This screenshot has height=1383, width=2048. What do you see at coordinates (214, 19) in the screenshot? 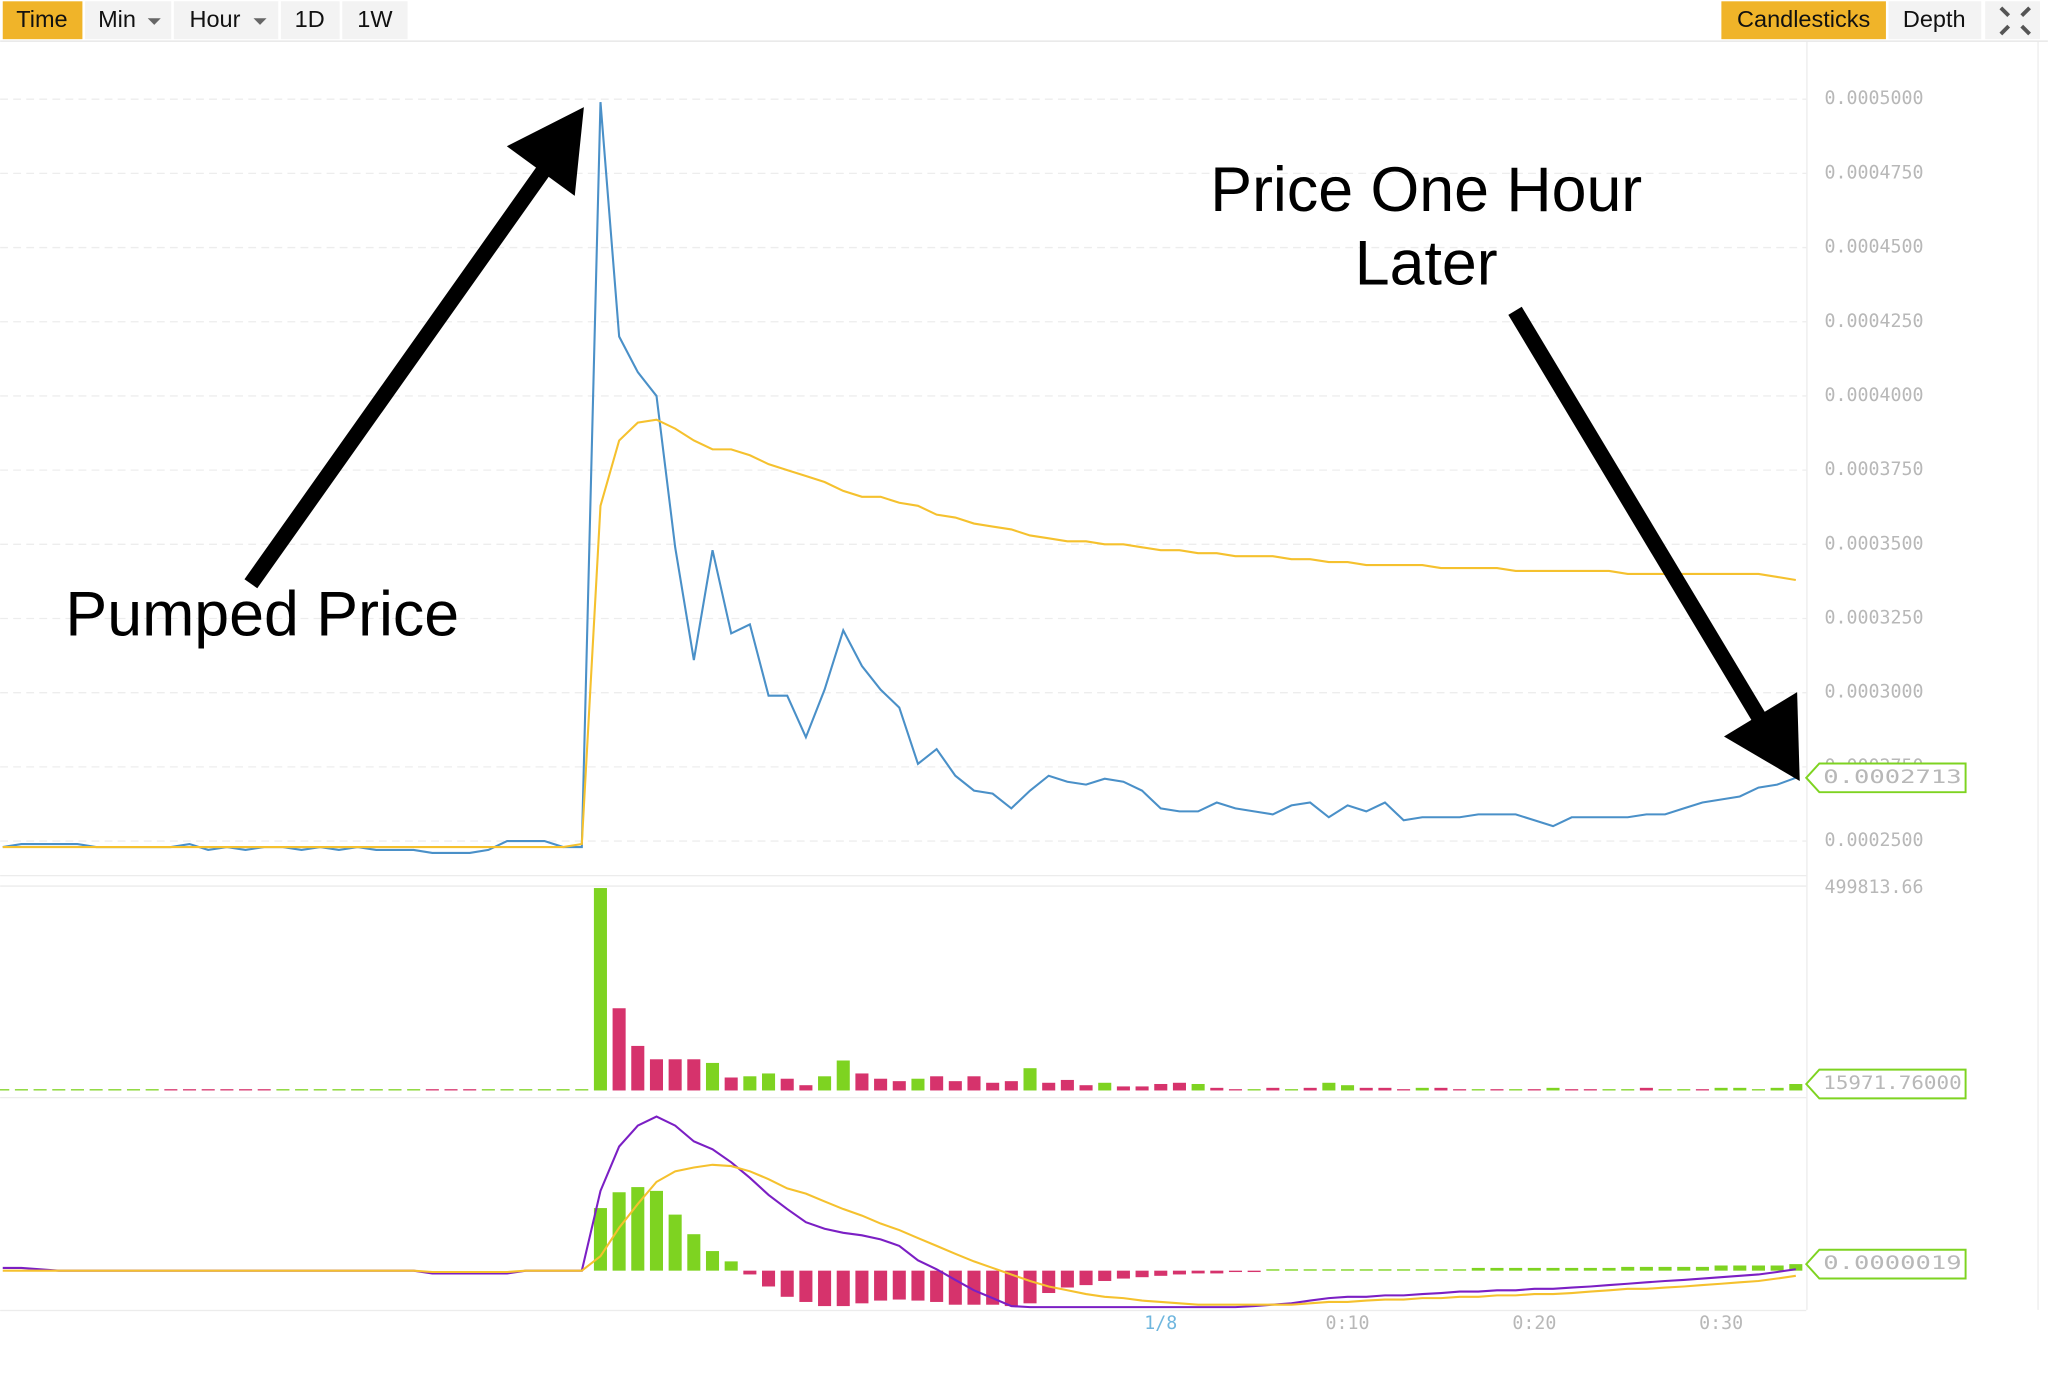
I see `button-label: Hour` at bounding box center [214, 19].